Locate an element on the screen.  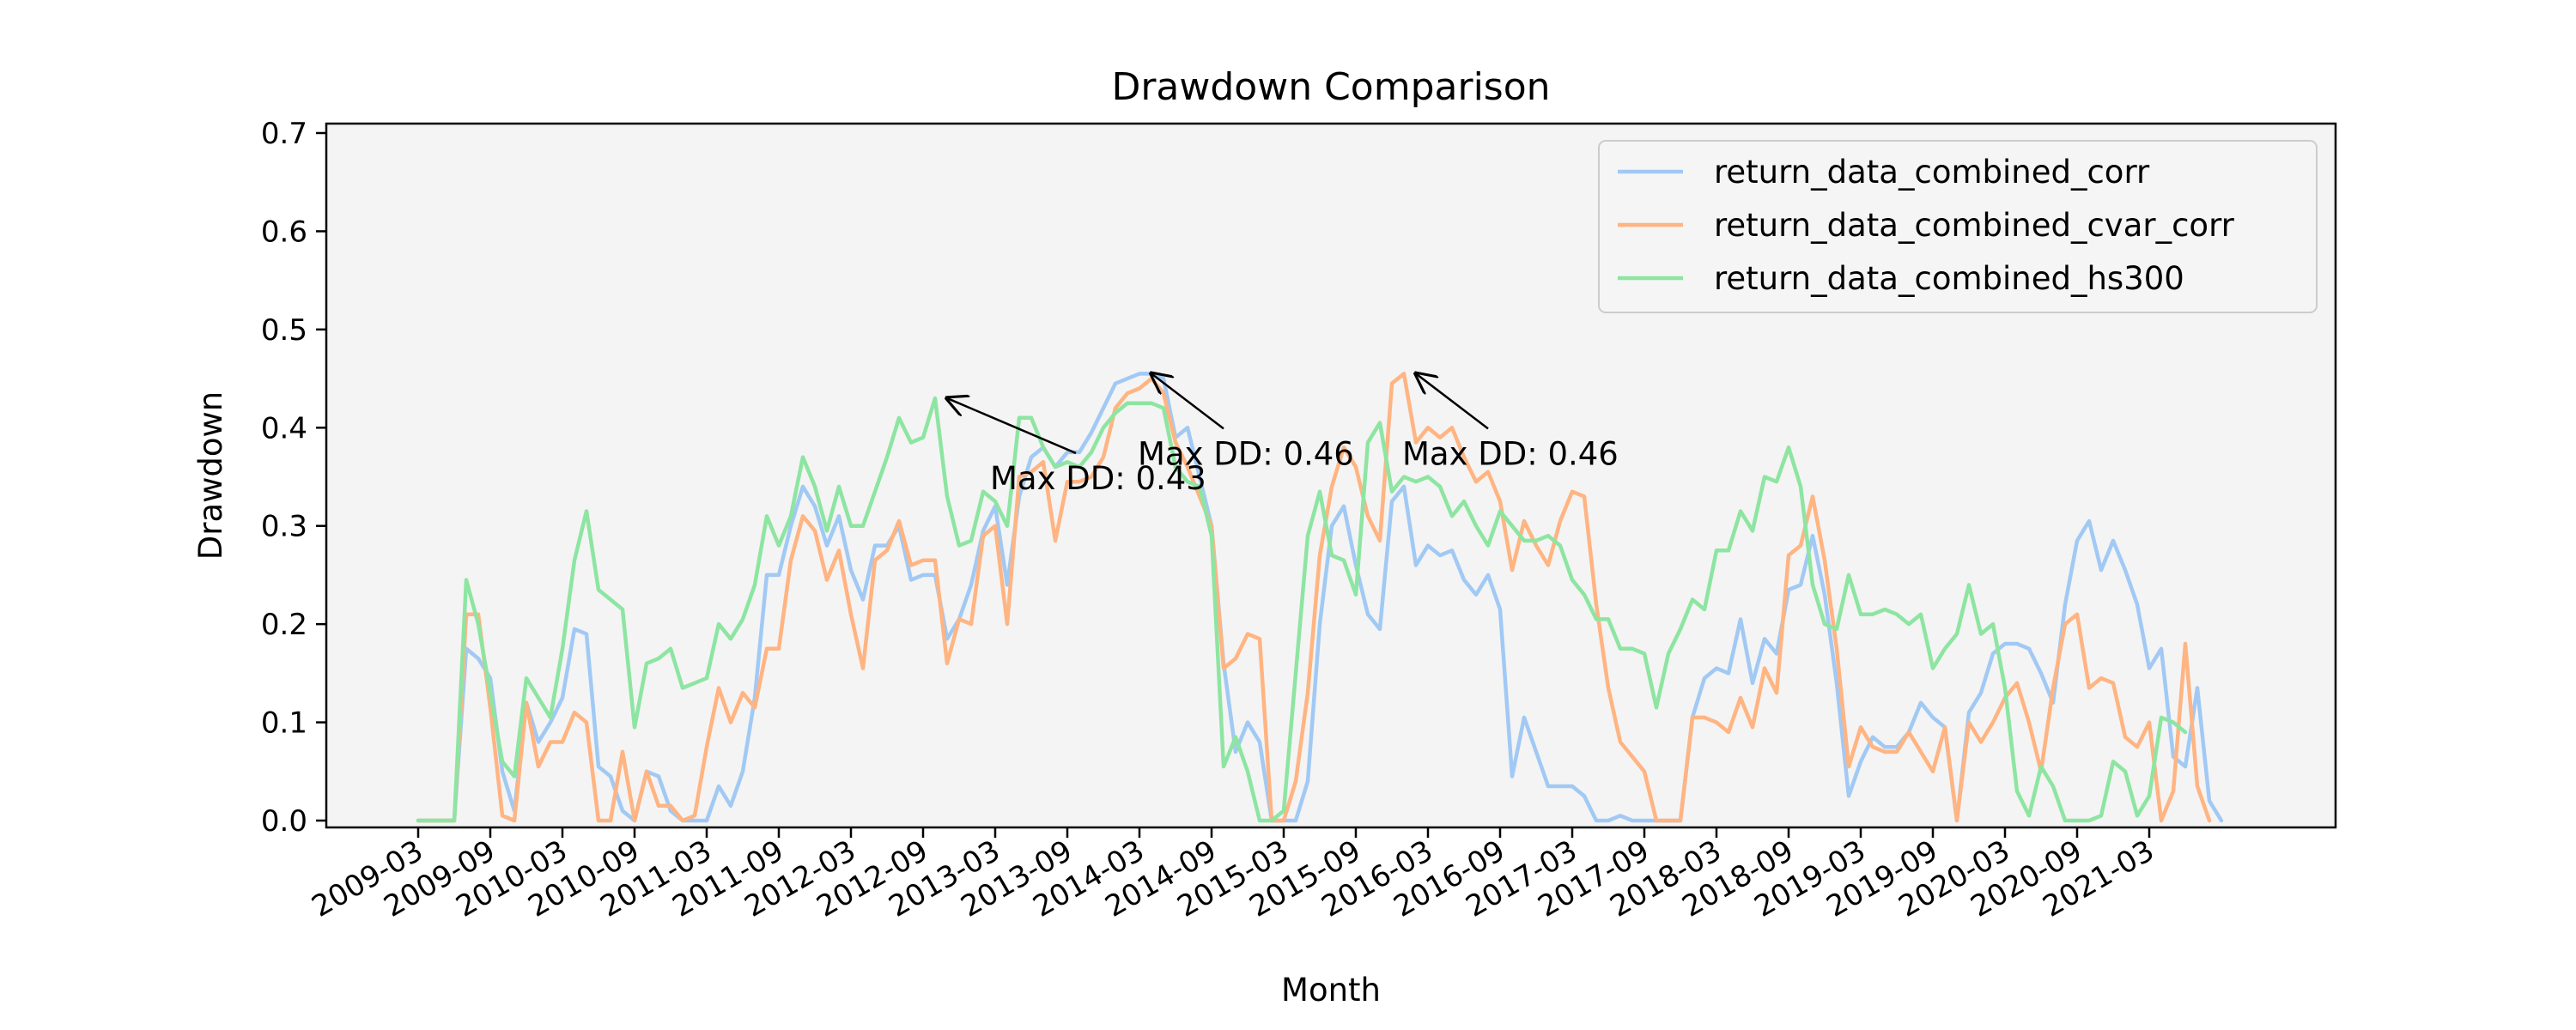
annotation-label: Max DD: 0.43 is located at coordinates (1098, 478).